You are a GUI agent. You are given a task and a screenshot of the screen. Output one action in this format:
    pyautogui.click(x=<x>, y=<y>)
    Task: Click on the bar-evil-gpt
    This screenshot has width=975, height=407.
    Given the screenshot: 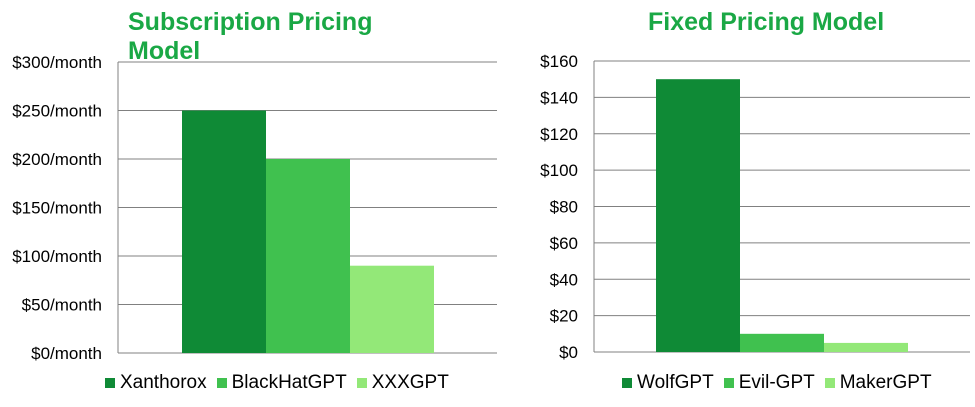 What is the action you would take?
    pyautogui.click(x=782, y=342)
    